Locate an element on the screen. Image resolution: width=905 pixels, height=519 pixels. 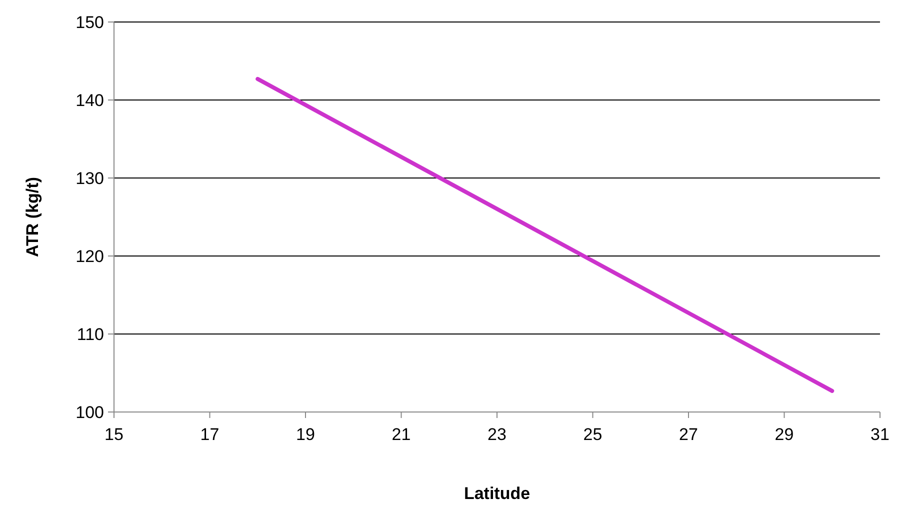
x-tick-label: 17 is located at coordinates (210, 434).